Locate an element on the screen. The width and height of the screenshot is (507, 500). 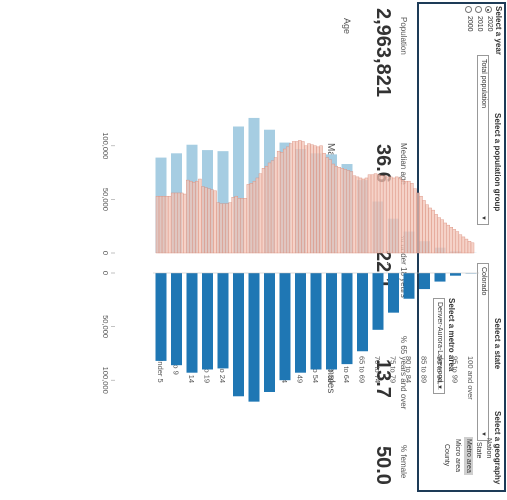
female-single-year-label: 21 is located at coordinates (222, 262).